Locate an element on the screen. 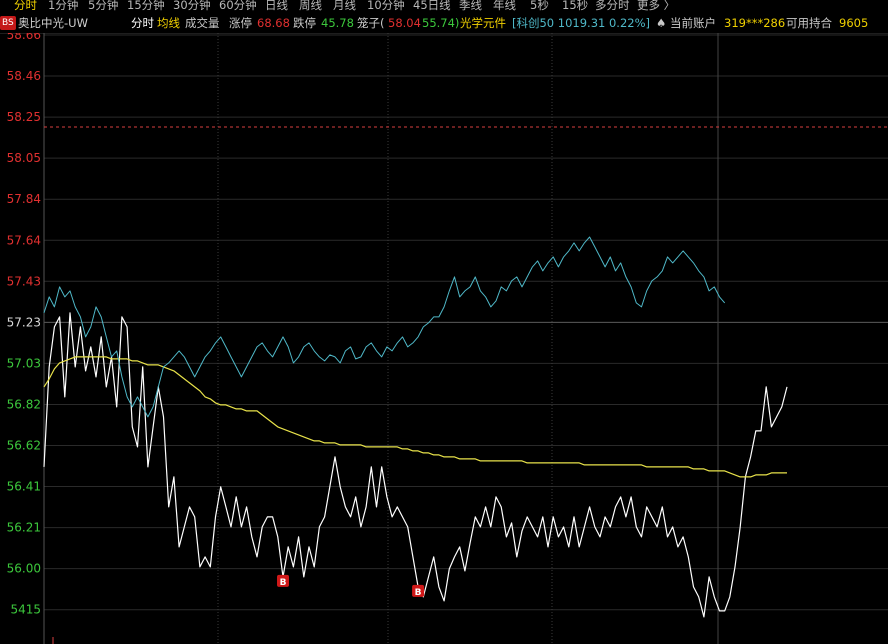 The width and height of the screenshot is (888, 644). holdings-value: 9605 is located at coordinates (854, 23).